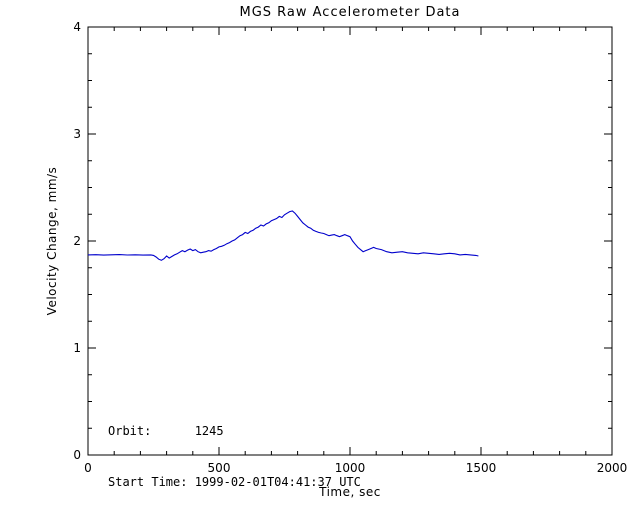  Describe the element at coordinates (166, 431) in the screenshot. I see `annotation-orbit: Orbit: 1245` at that location.